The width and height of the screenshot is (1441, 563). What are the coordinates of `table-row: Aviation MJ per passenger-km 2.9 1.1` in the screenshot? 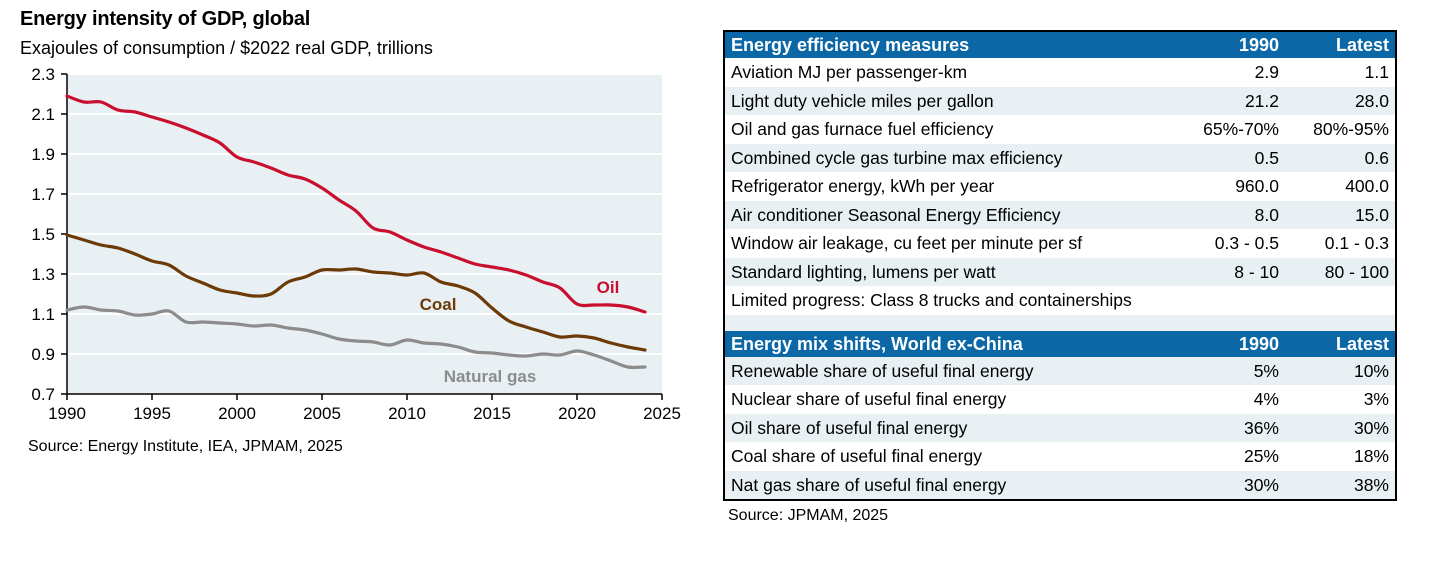 It's located at (1060, 72).